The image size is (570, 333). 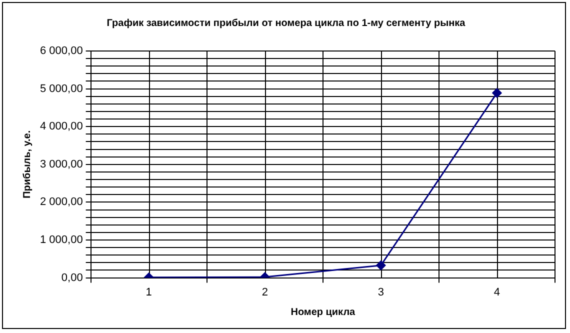 What do you see at coordinates (72, 278) in the screenshot?
I see `y-tick-label: 0,00` at bounding box center [72, 278].